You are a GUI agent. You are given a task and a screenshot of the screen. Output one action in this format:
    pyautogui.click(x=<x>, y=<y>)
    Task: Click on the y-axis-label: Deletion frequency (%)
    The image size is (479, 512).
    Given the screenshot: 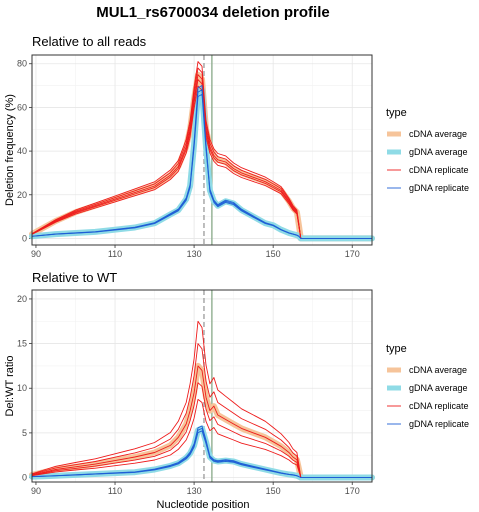 What is the action you would take?
    pyautogui.click(x=10, y=150)
    